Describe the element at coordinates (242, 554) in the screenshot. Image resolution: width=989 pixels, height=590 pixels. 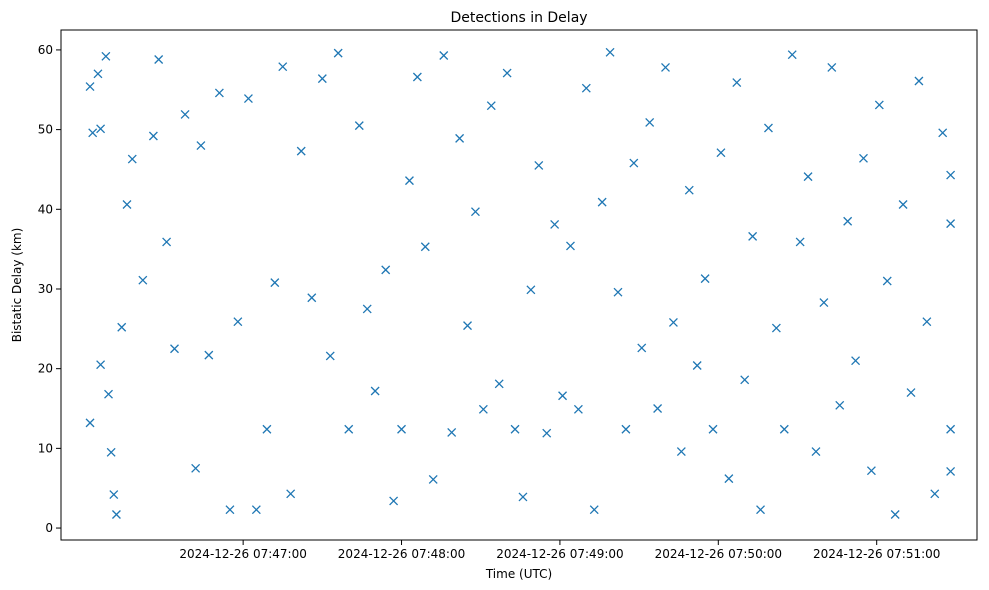
I see `x-tick-label-0: 2024-12-26 07:47:00` at that location.